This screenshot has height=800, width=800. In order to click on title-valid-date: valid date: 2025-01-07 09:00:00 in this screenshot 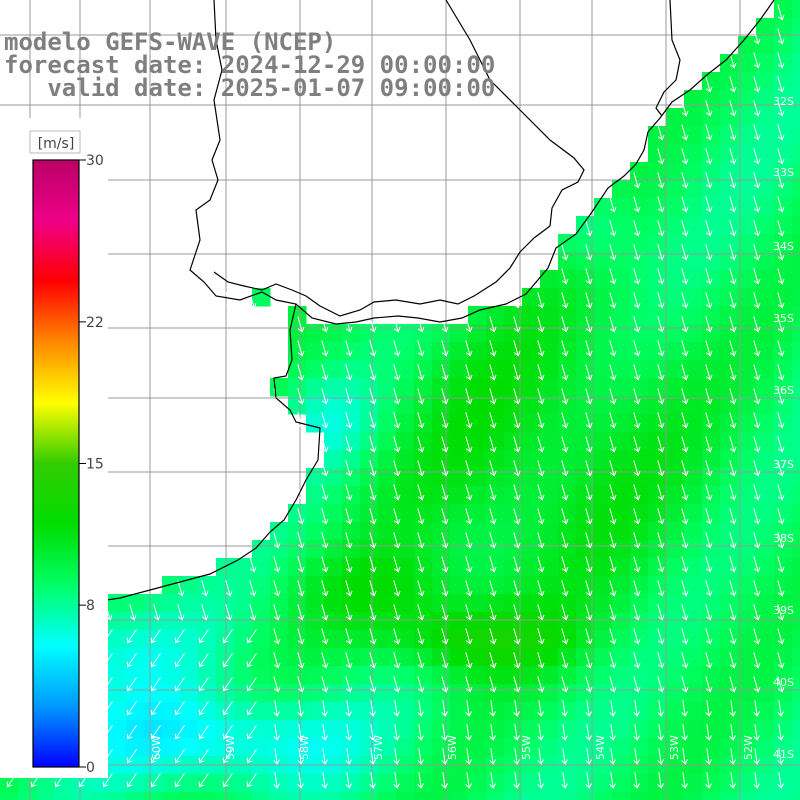, I will do `click(250, 88)`.